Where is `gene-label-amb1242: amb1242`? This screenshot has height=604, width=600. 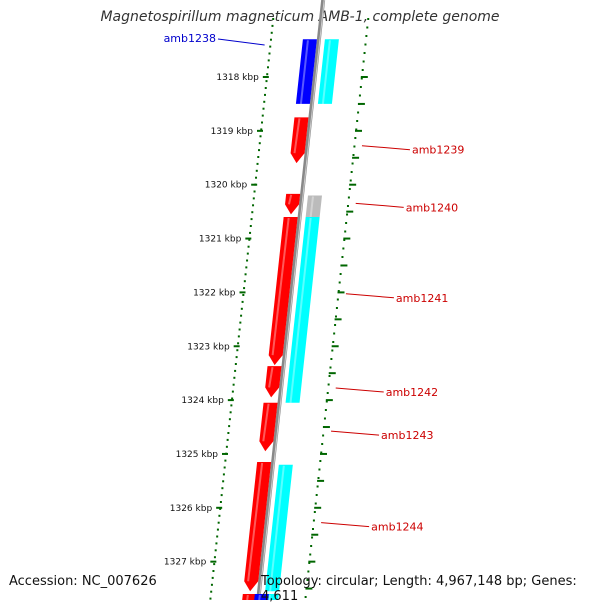
gene-label-amb1242: amb1242 is located at coordinates (386, 392).